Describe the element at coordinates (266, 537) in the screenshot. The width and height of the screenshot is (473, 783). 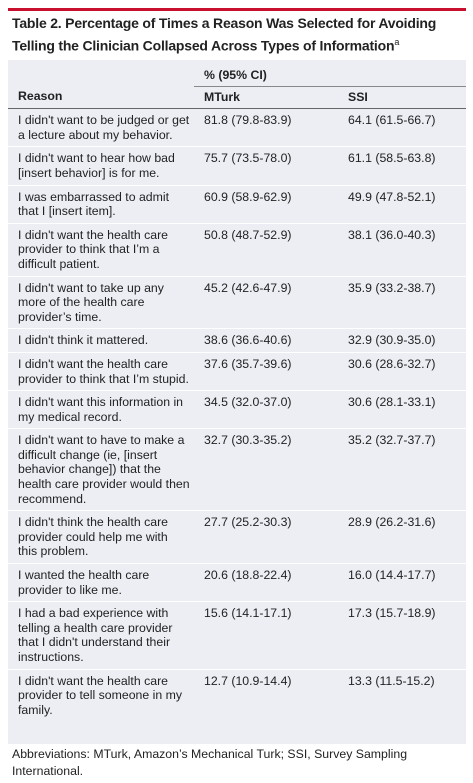
I see `value-cell: 27.7 (25.2-30.3)` at that location.